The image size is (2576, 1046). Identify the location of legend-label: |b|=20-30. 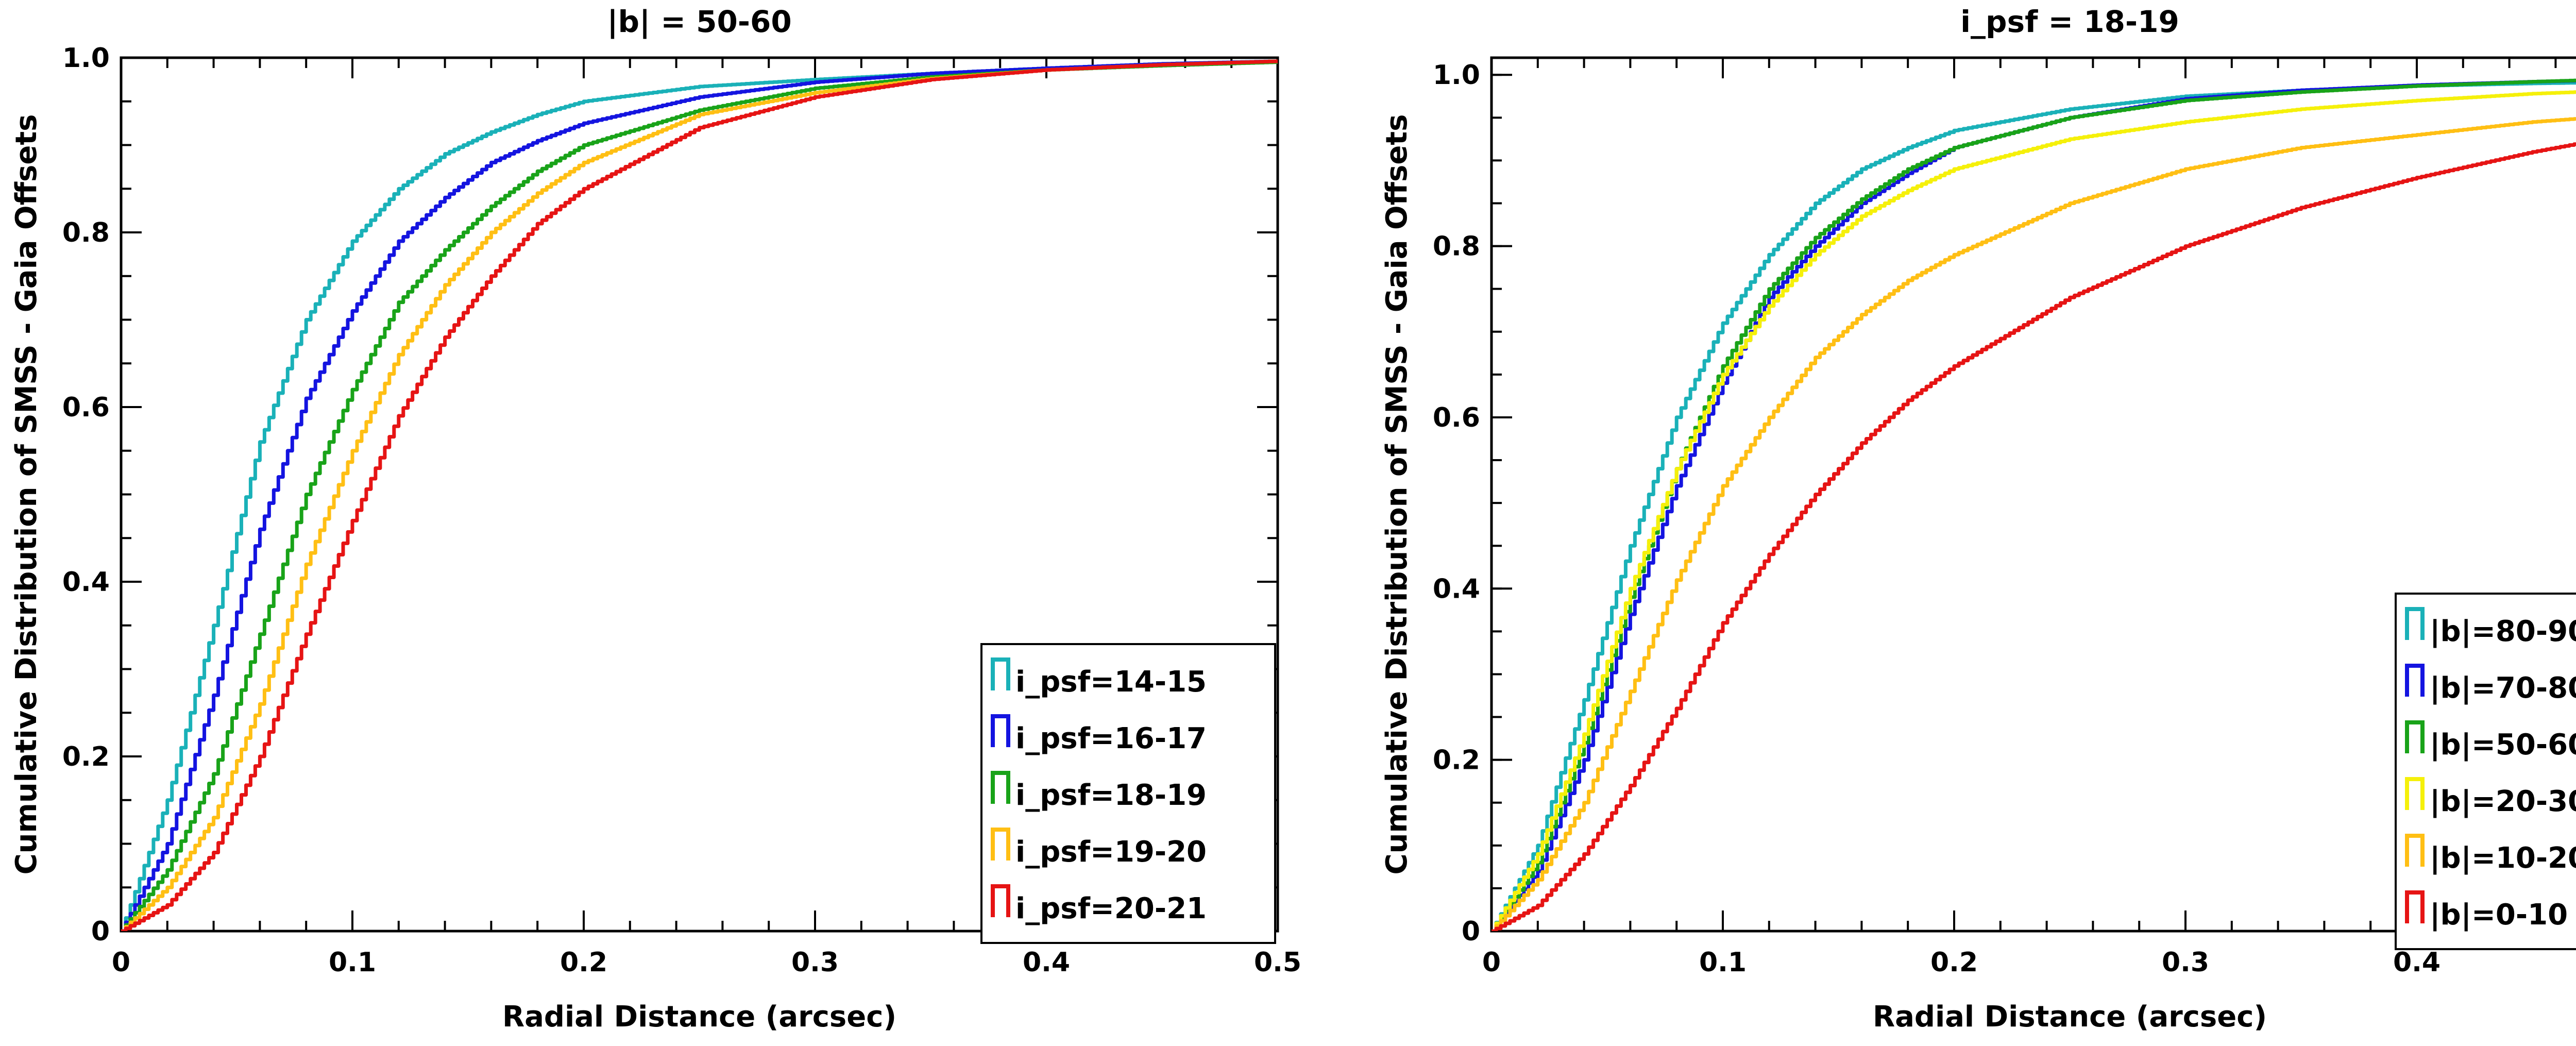
(2503, 802).